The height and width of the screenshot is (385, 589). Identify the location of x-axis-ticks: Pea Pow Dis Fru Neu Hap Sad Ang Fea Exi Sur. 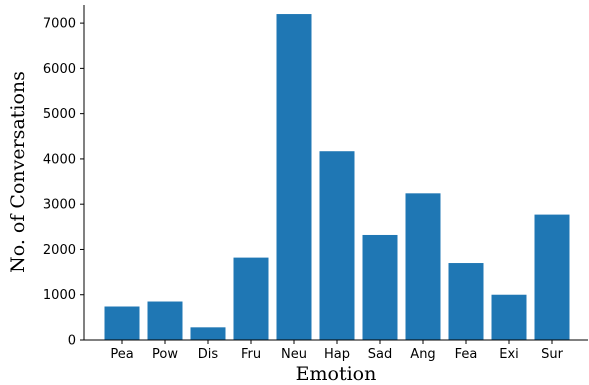
(337, 351).